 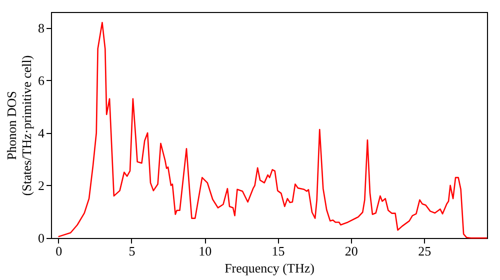 I want to click on x-tick-label: 5, so click(x=132, y=251).